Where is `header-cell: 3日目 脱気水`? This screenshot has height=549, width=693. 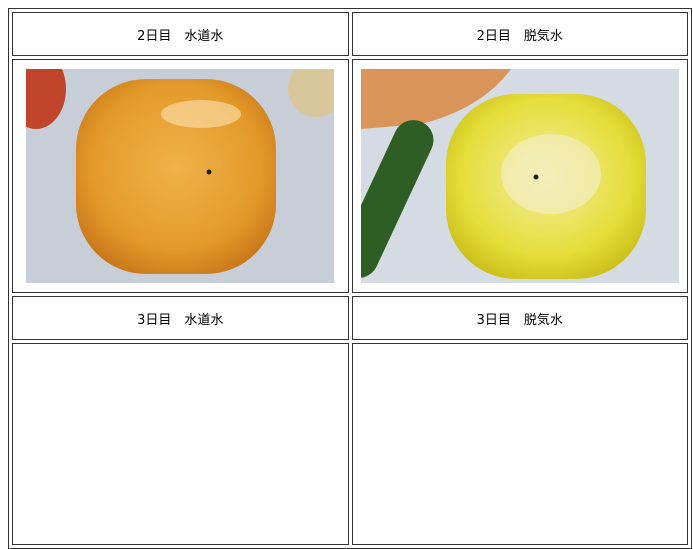 header-cell: 3日目 脱気水 is located at coordinates (519, 318).